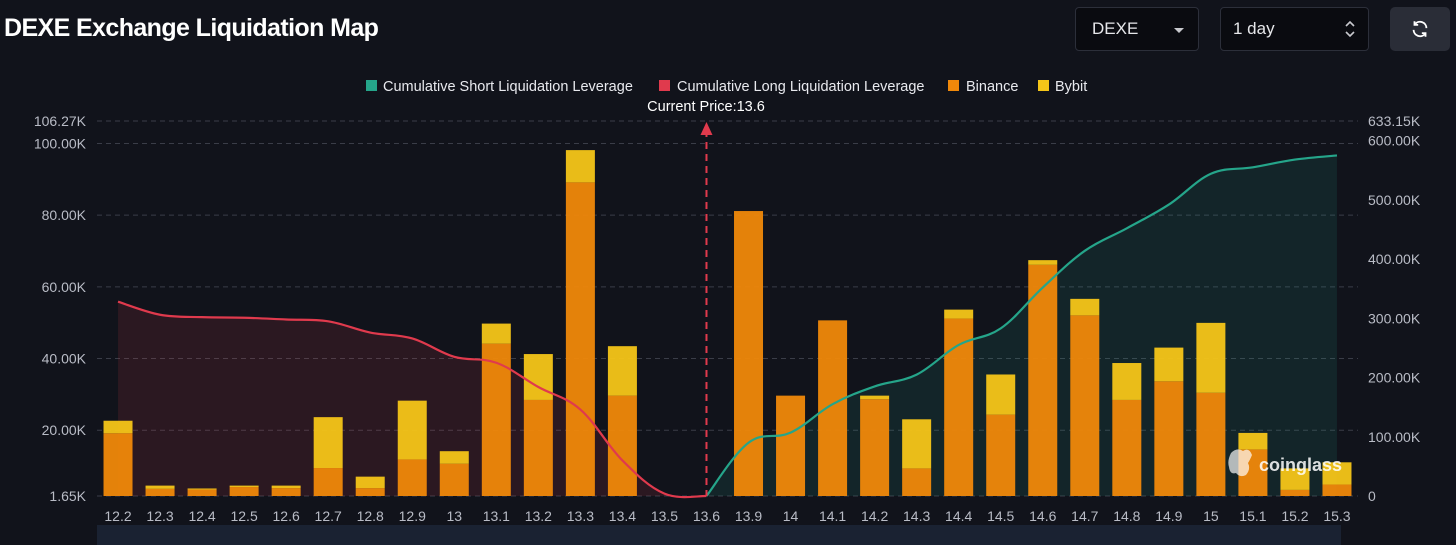 This screenshot has height=545, width=1456. What do you see at coordinates (1394, 141) in the screenshot?
I see `y-right-tick-label: 600.00K` at bounding box center [1394, 141].